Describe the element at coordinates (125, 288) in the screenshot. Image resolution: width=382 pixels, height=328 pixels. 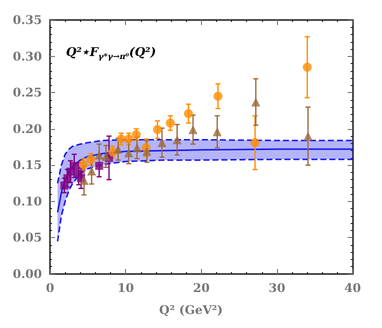
I see `x-tick-label: 10` at that location.